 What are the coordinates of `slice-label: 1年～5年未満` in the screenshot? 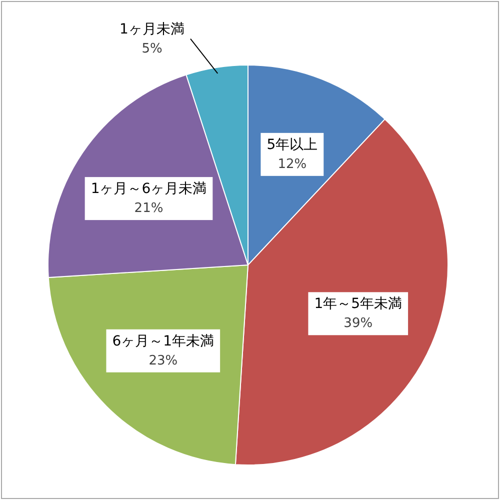 It's located at (358, 304).